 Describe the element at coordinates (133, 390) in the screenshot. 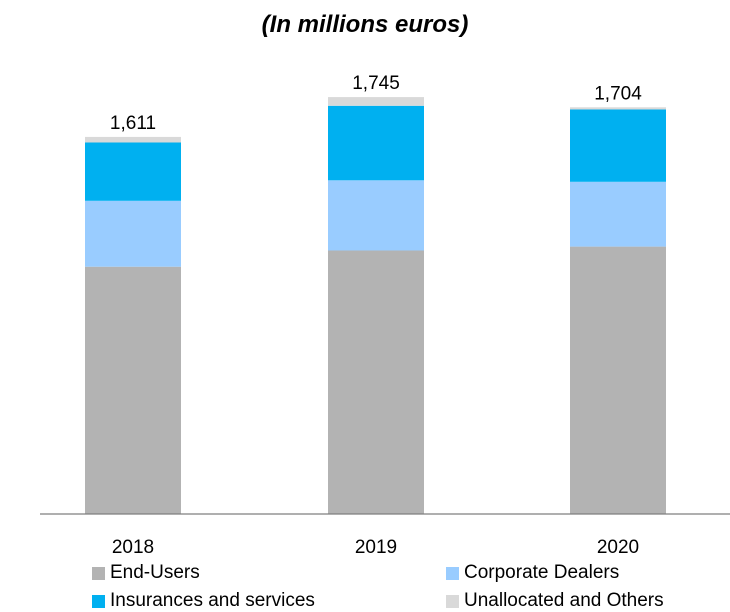

I see `bar-segment-2018-end-users` at that location.